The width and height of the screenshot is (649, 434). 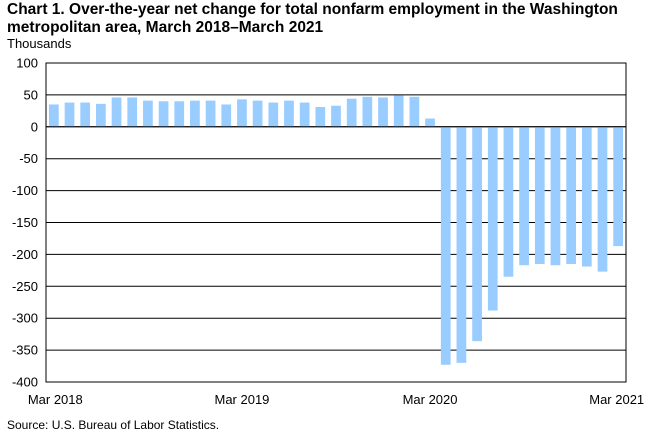 I want to click on y-tick-label: -400, so click(x=25, y=382).